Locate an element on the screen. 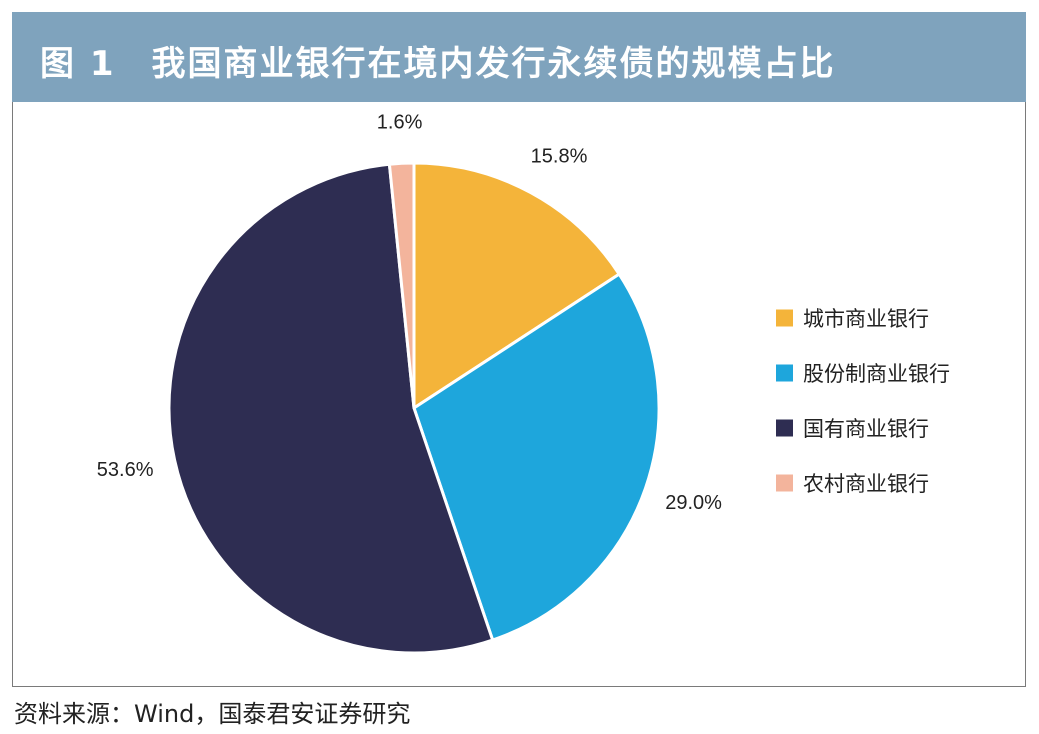 The image size is (1039, 734). legend-label-3: 国有商业银行 is located at coordinates (866, 429).